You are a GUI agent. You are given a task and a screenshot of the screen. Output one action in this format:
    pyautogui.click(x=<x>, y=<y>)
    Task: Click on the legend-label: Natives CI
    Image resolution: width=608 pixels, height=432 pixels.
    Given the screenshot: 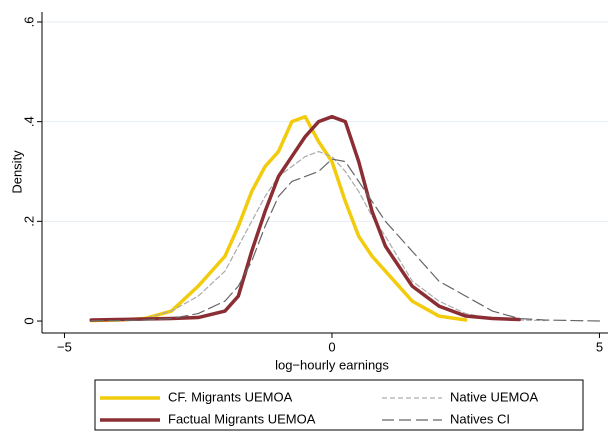 What is the action you would take?
    pyautogui.click(x=480, y=418)
    